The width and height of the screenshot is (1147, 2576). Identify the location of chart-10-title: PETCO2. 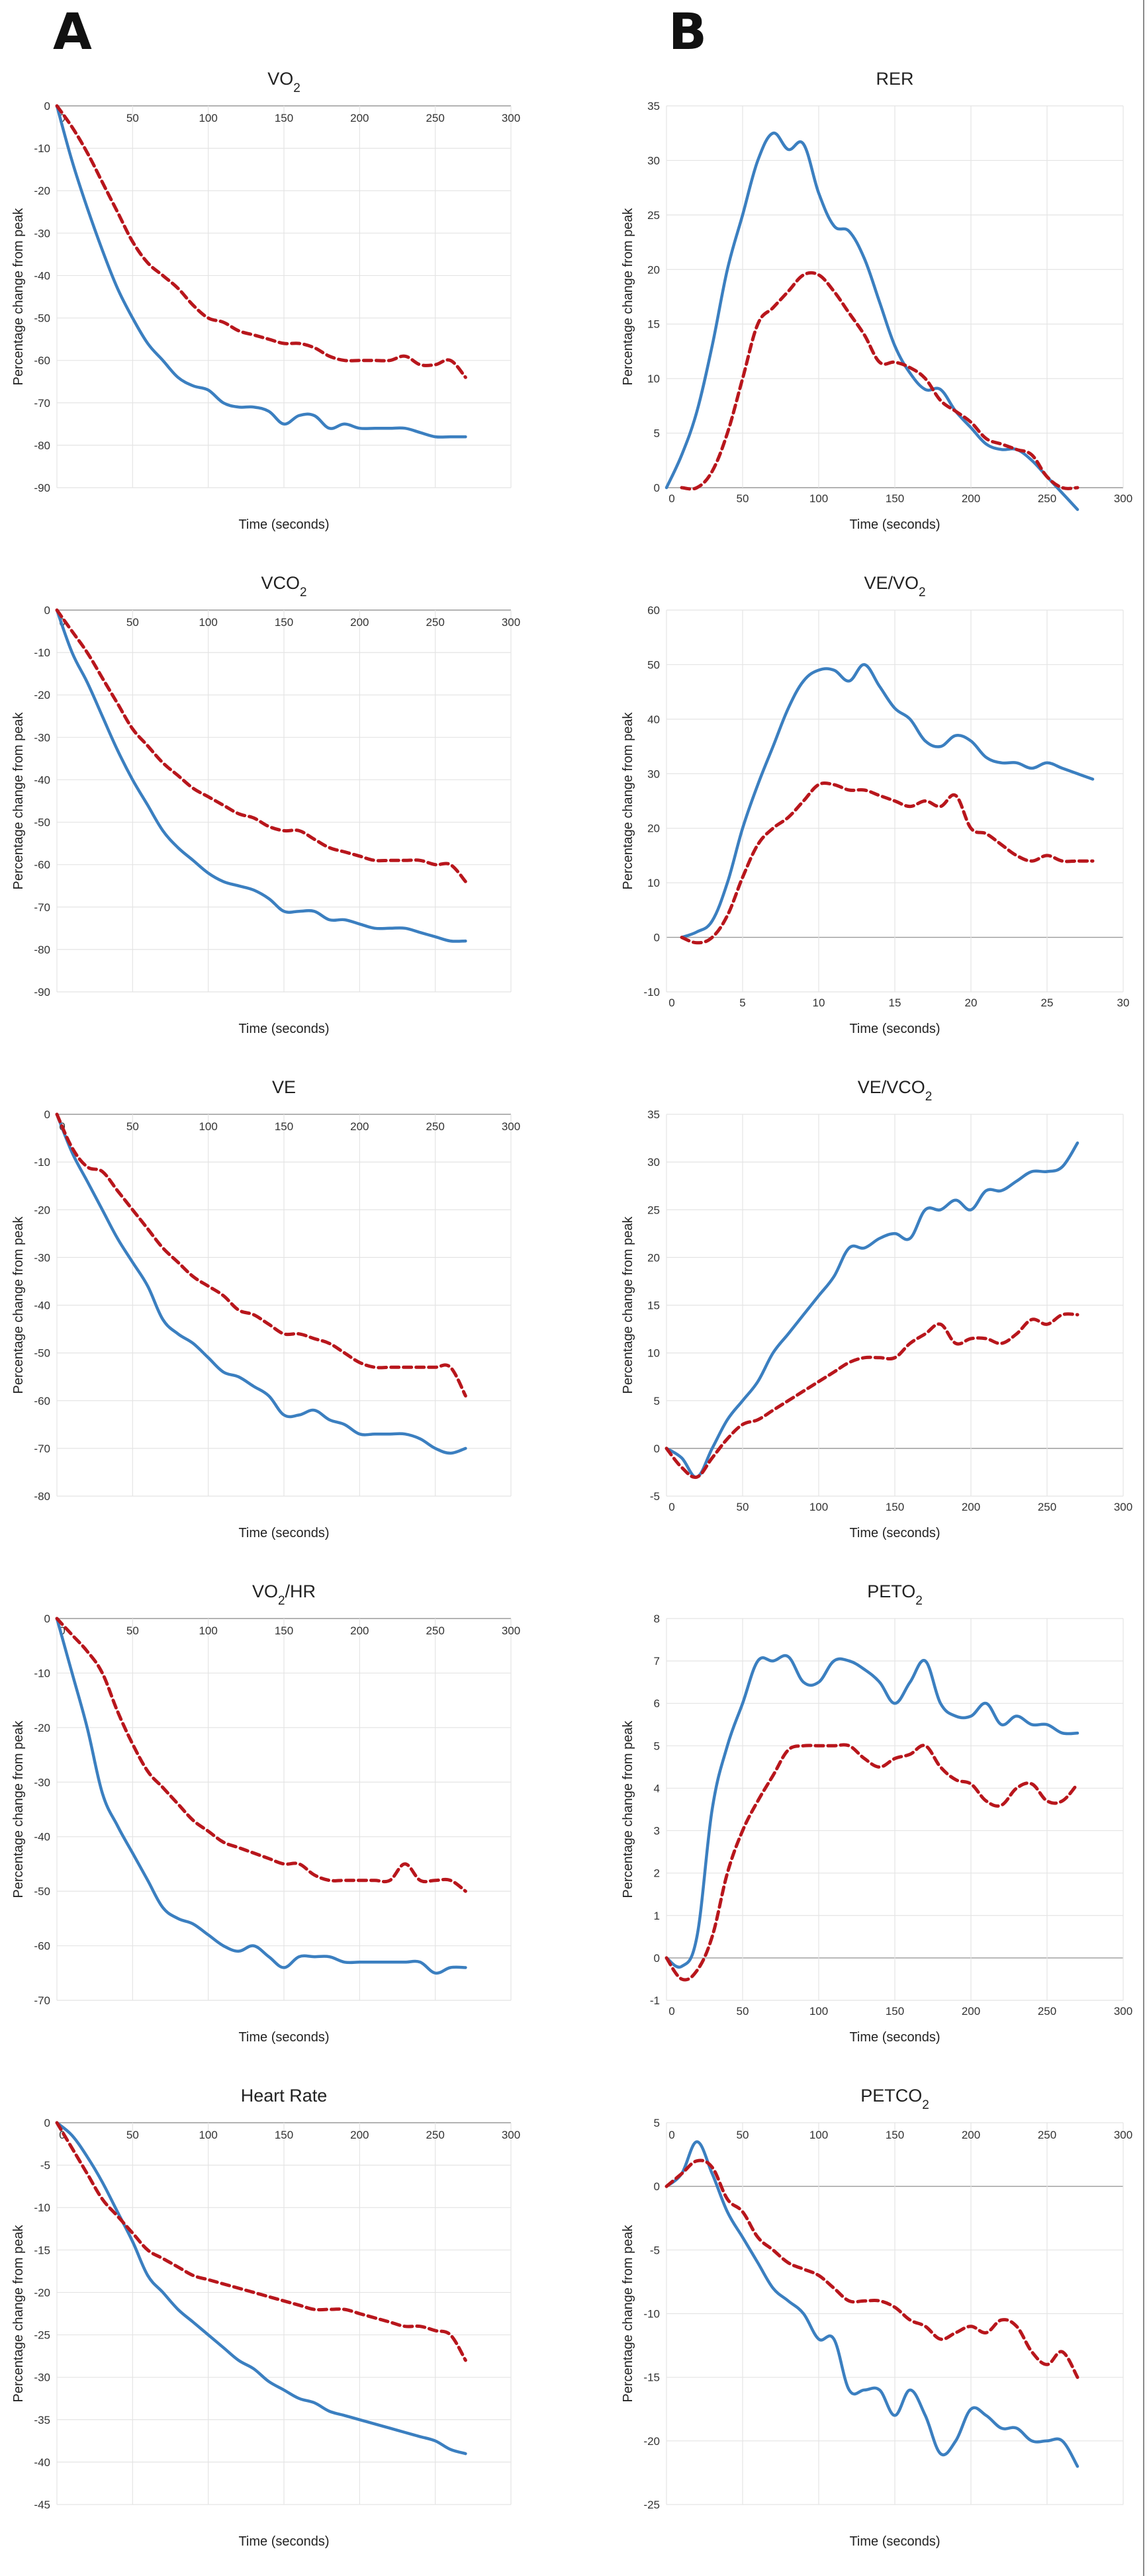
(894, 2099).